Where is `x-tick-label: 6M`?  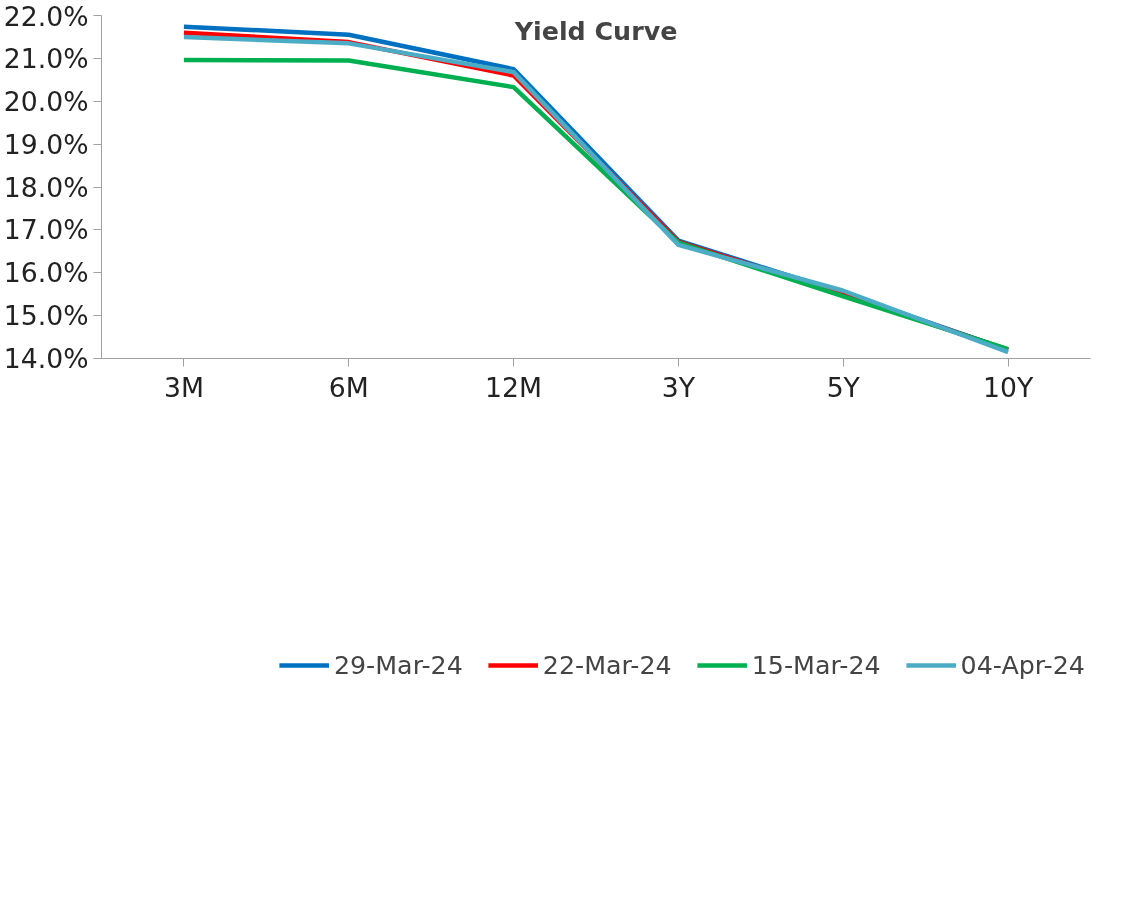
x-tick-label: 6M is located at coordinates (348, 387).